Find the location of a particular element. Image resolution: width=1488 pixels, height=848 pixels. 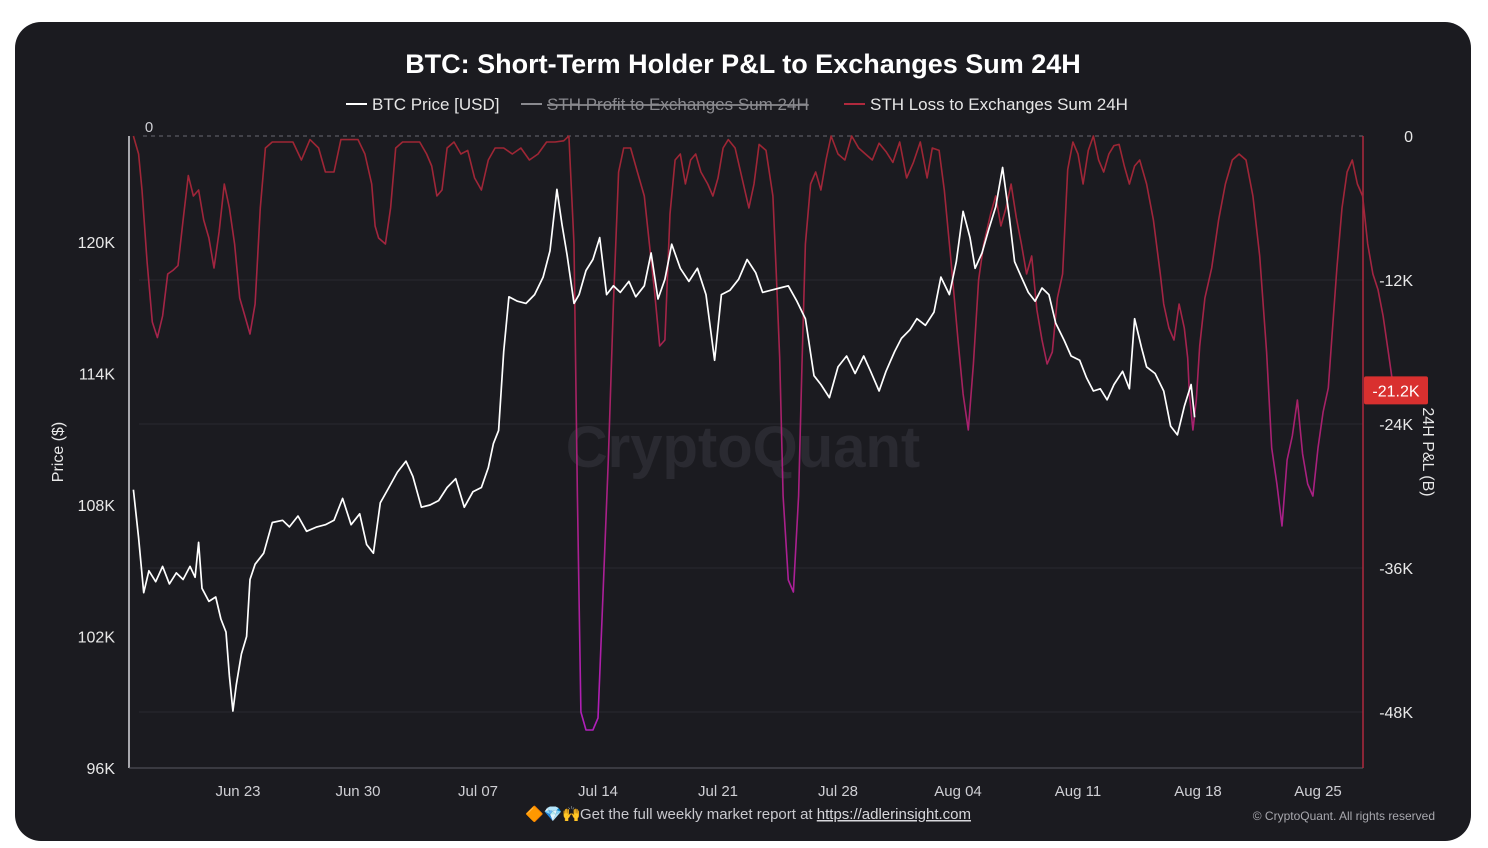

footer-link: https://adlerinsight.com is located at coordinates (894, 814).